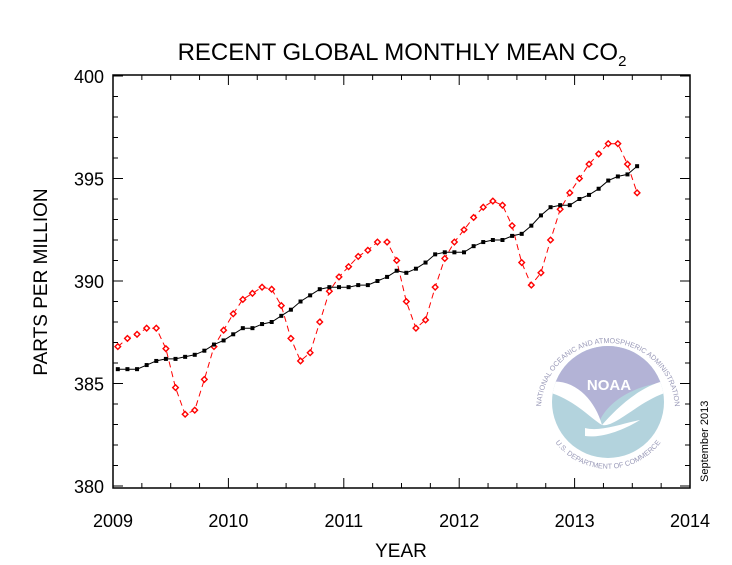 This screenshot has width=732, height=565. Describe the element at coordinates (459, 521) in the screenshot. I see `x-tick-label: 2012` at that location.